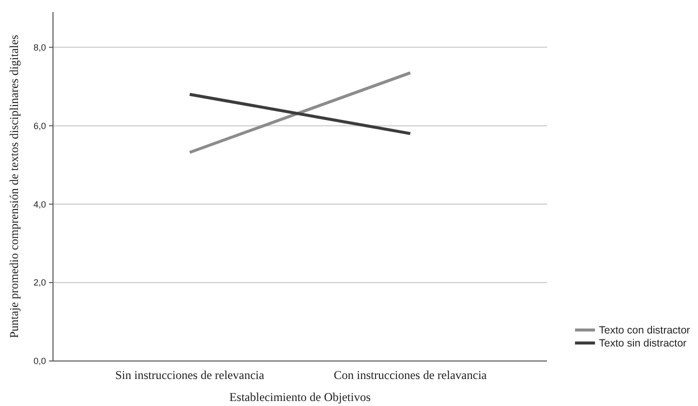 This screenshot has height=406, width=698. Describe the element at coordinates (14, 186) in the screenshot. I see `y-axis-title: Puntaje promedio comprensión de textos disciplinares digitales` at that location.